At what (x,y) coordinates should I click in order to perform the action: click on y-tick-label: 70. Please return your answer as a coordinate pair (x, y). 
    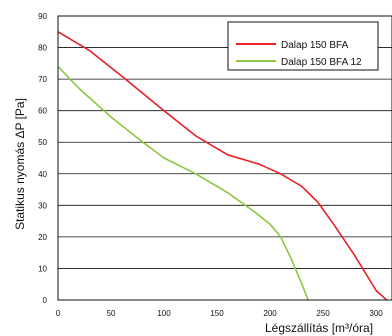
    Looking at the image, I should click on (42, 79).